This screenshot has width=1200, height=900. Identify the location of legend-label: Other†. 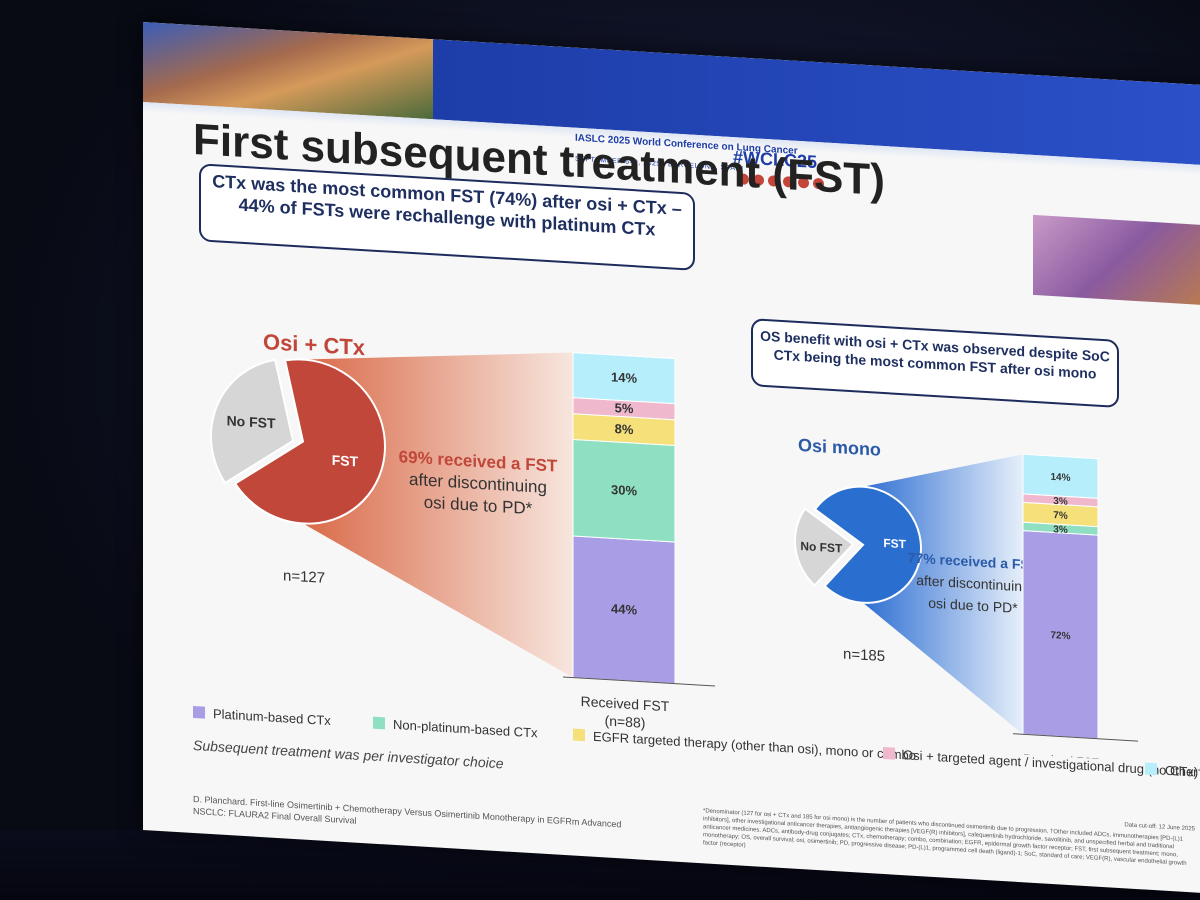
(1182, 771).